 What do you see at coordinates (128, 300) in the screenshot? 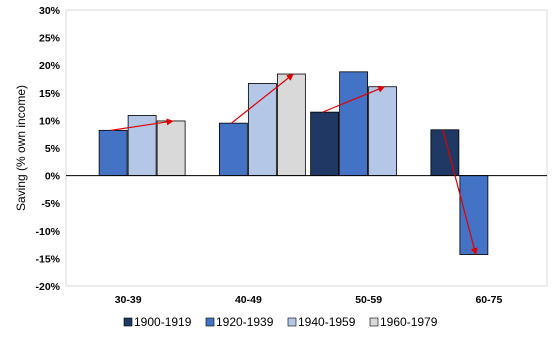
I see `x-tick-label-30-39: 30-39` at bounding box center [128, 300].